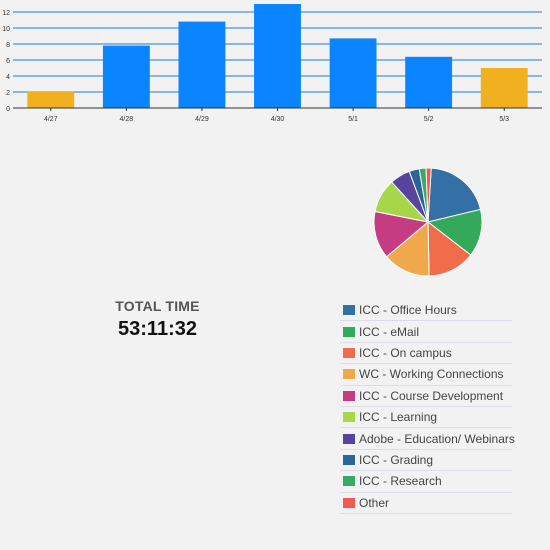 This screenshot has width=550, height=550. What do you see at coordinates (400, 481) in the screenshot?
I see `legend-label: ICC - Research` at bounding box center [400, 481].